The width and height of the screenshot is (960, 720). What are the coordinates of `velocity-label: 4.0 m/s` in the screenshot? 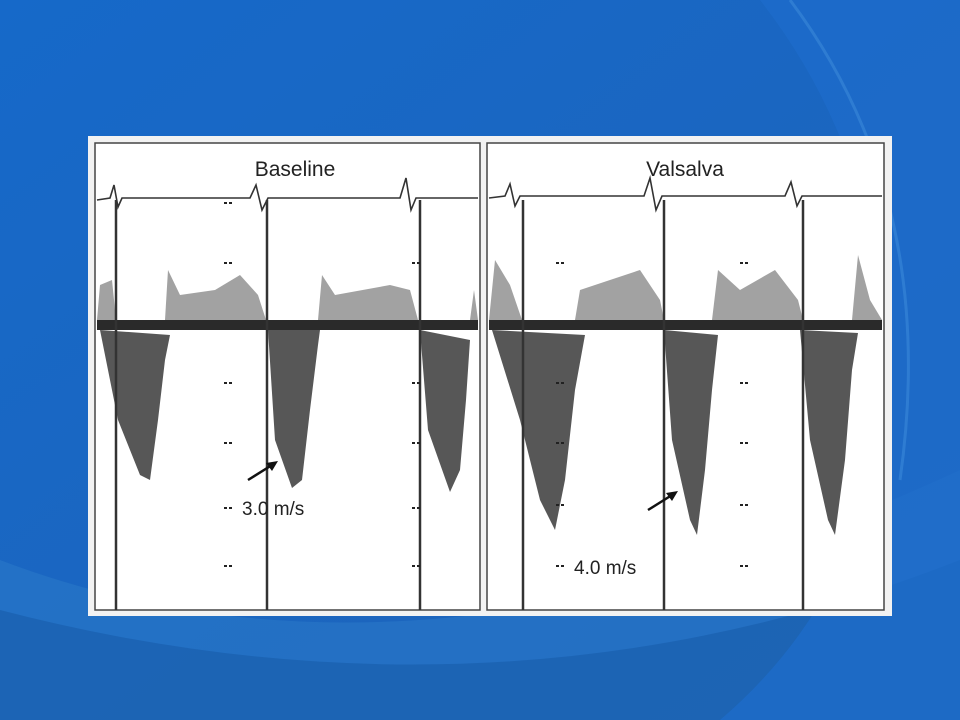 It's located at (605, 568).